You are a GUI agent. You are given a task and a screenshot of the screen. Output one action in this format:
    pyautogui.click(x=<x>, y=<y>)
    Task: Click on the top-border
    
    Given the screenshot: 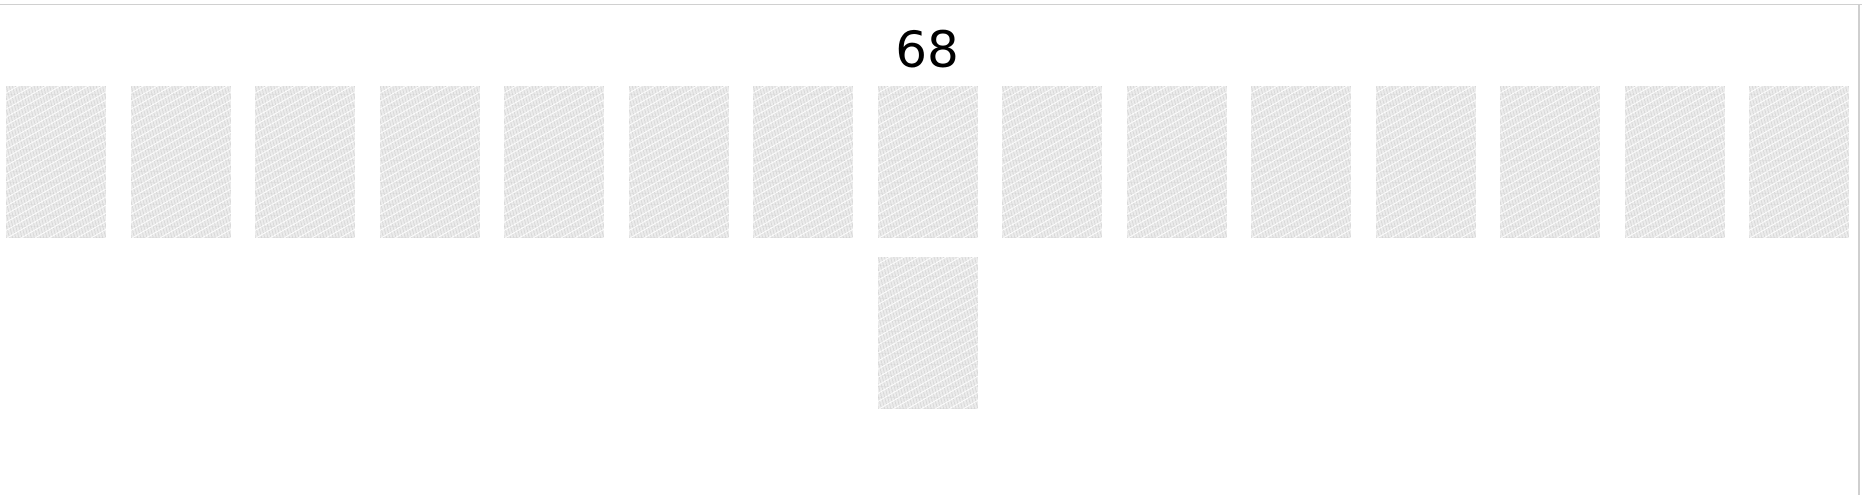 What is the action you would take?
    pyautogui.click(x=931, y=4)
    